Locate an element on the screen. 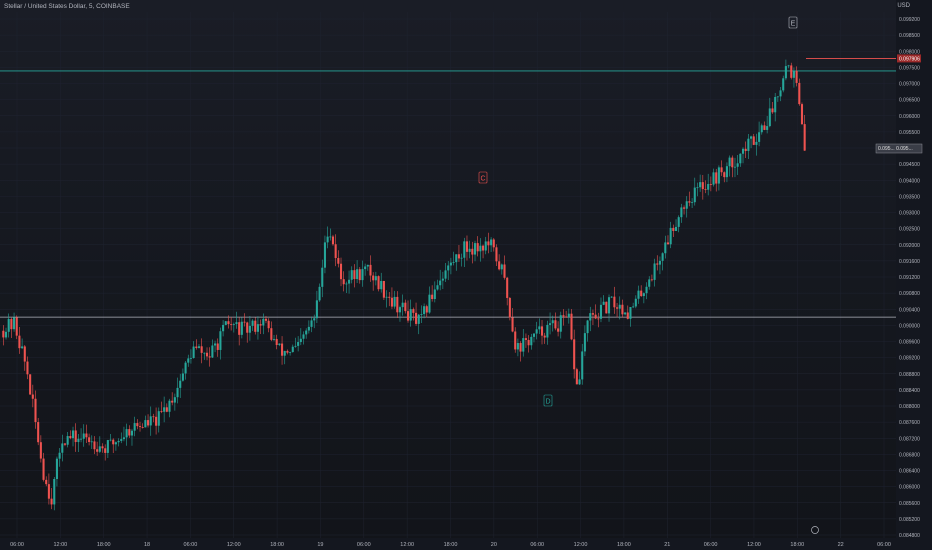 This screenshot has height=550, width=932. y-tick-label: 0.090000 is located at coordinates (909, 326).